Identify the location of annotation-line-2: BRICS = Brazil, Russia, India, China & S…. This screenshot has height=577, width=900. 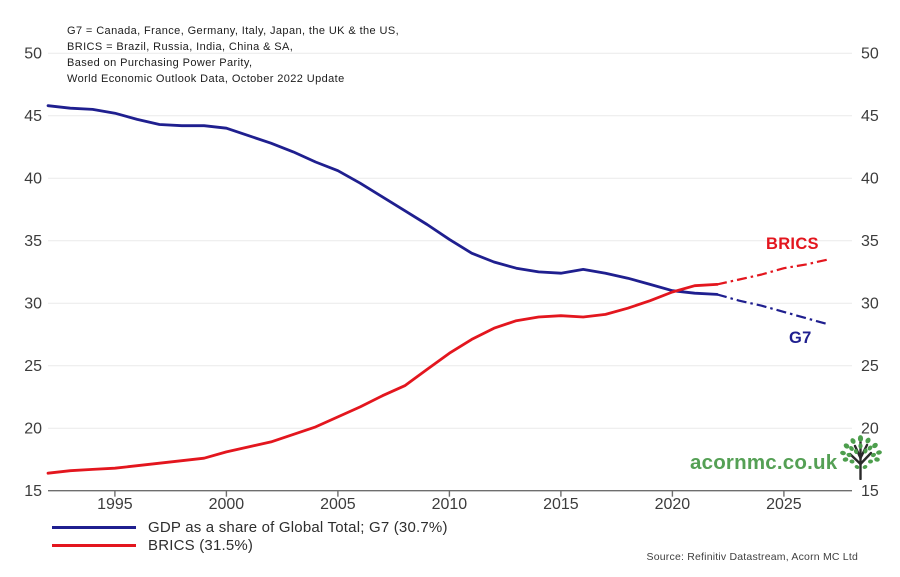
(180, 47).